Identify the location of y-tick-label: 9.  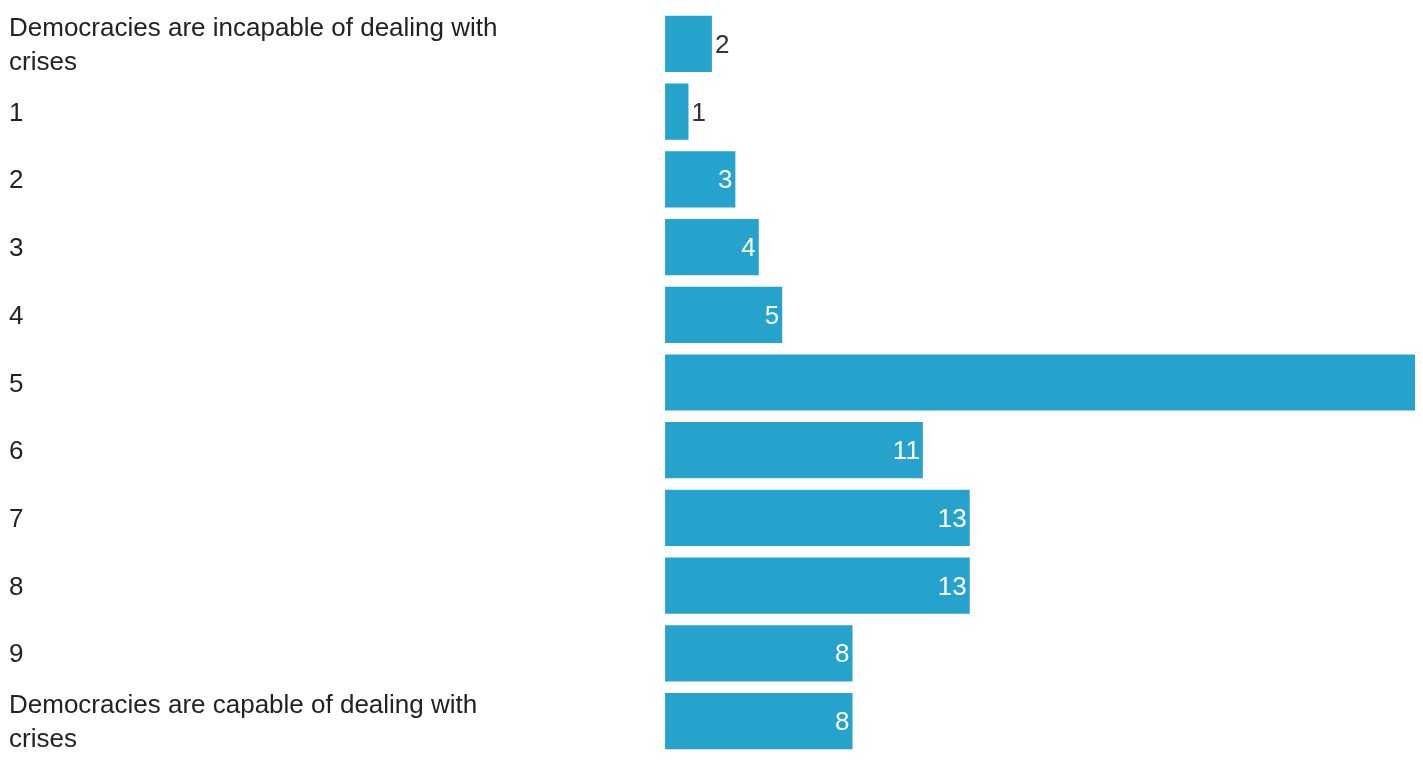
(16, 653).